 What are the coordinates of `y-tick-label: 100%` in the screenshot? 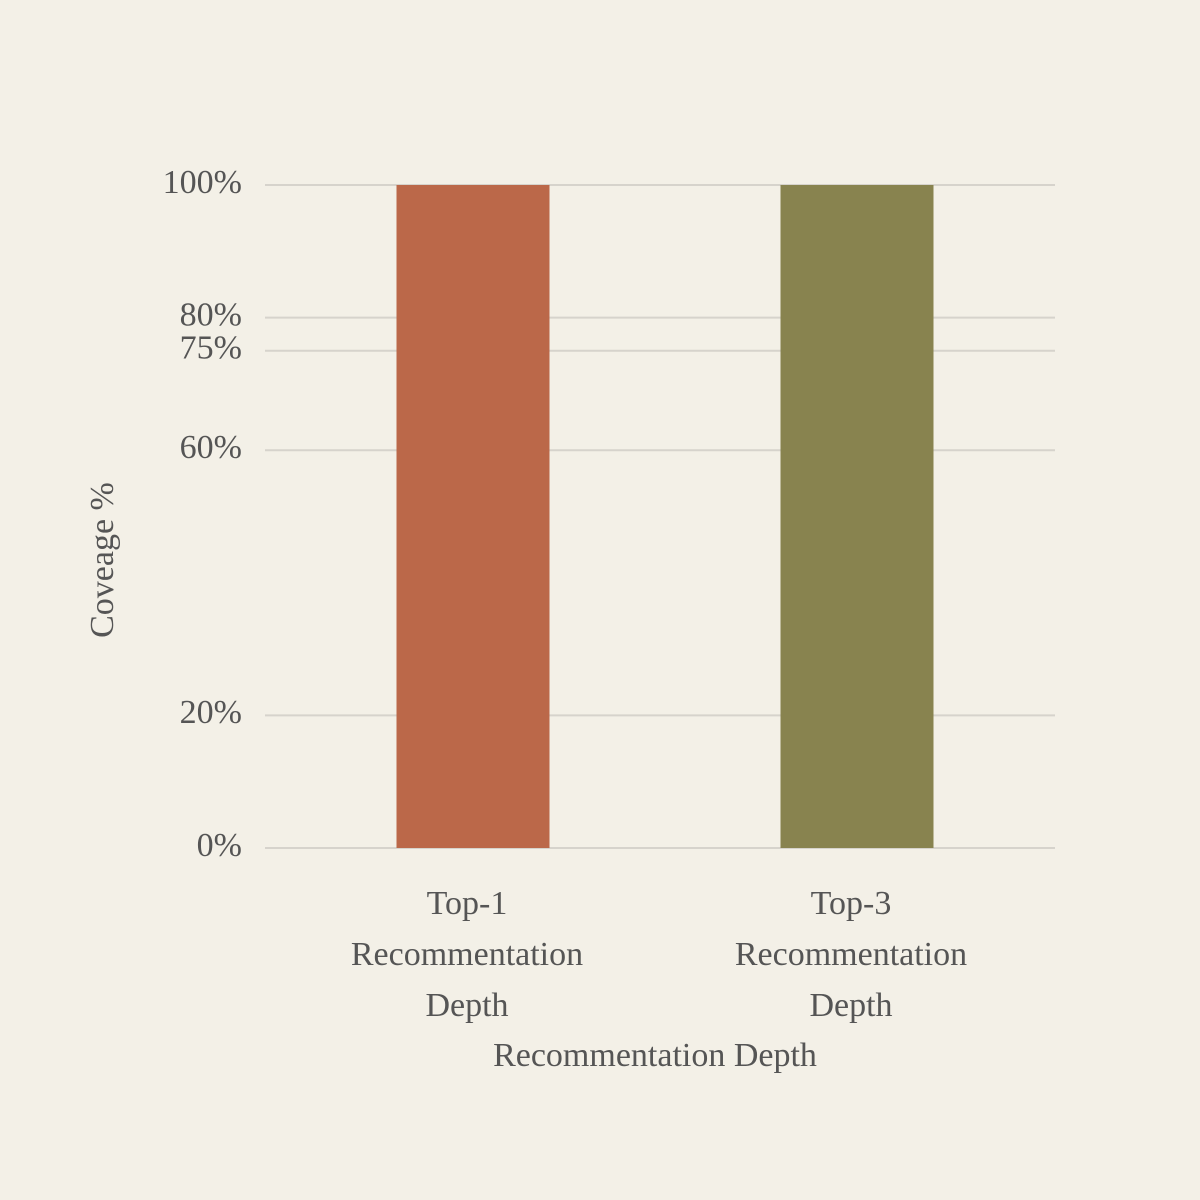 It's located at (202, 182).